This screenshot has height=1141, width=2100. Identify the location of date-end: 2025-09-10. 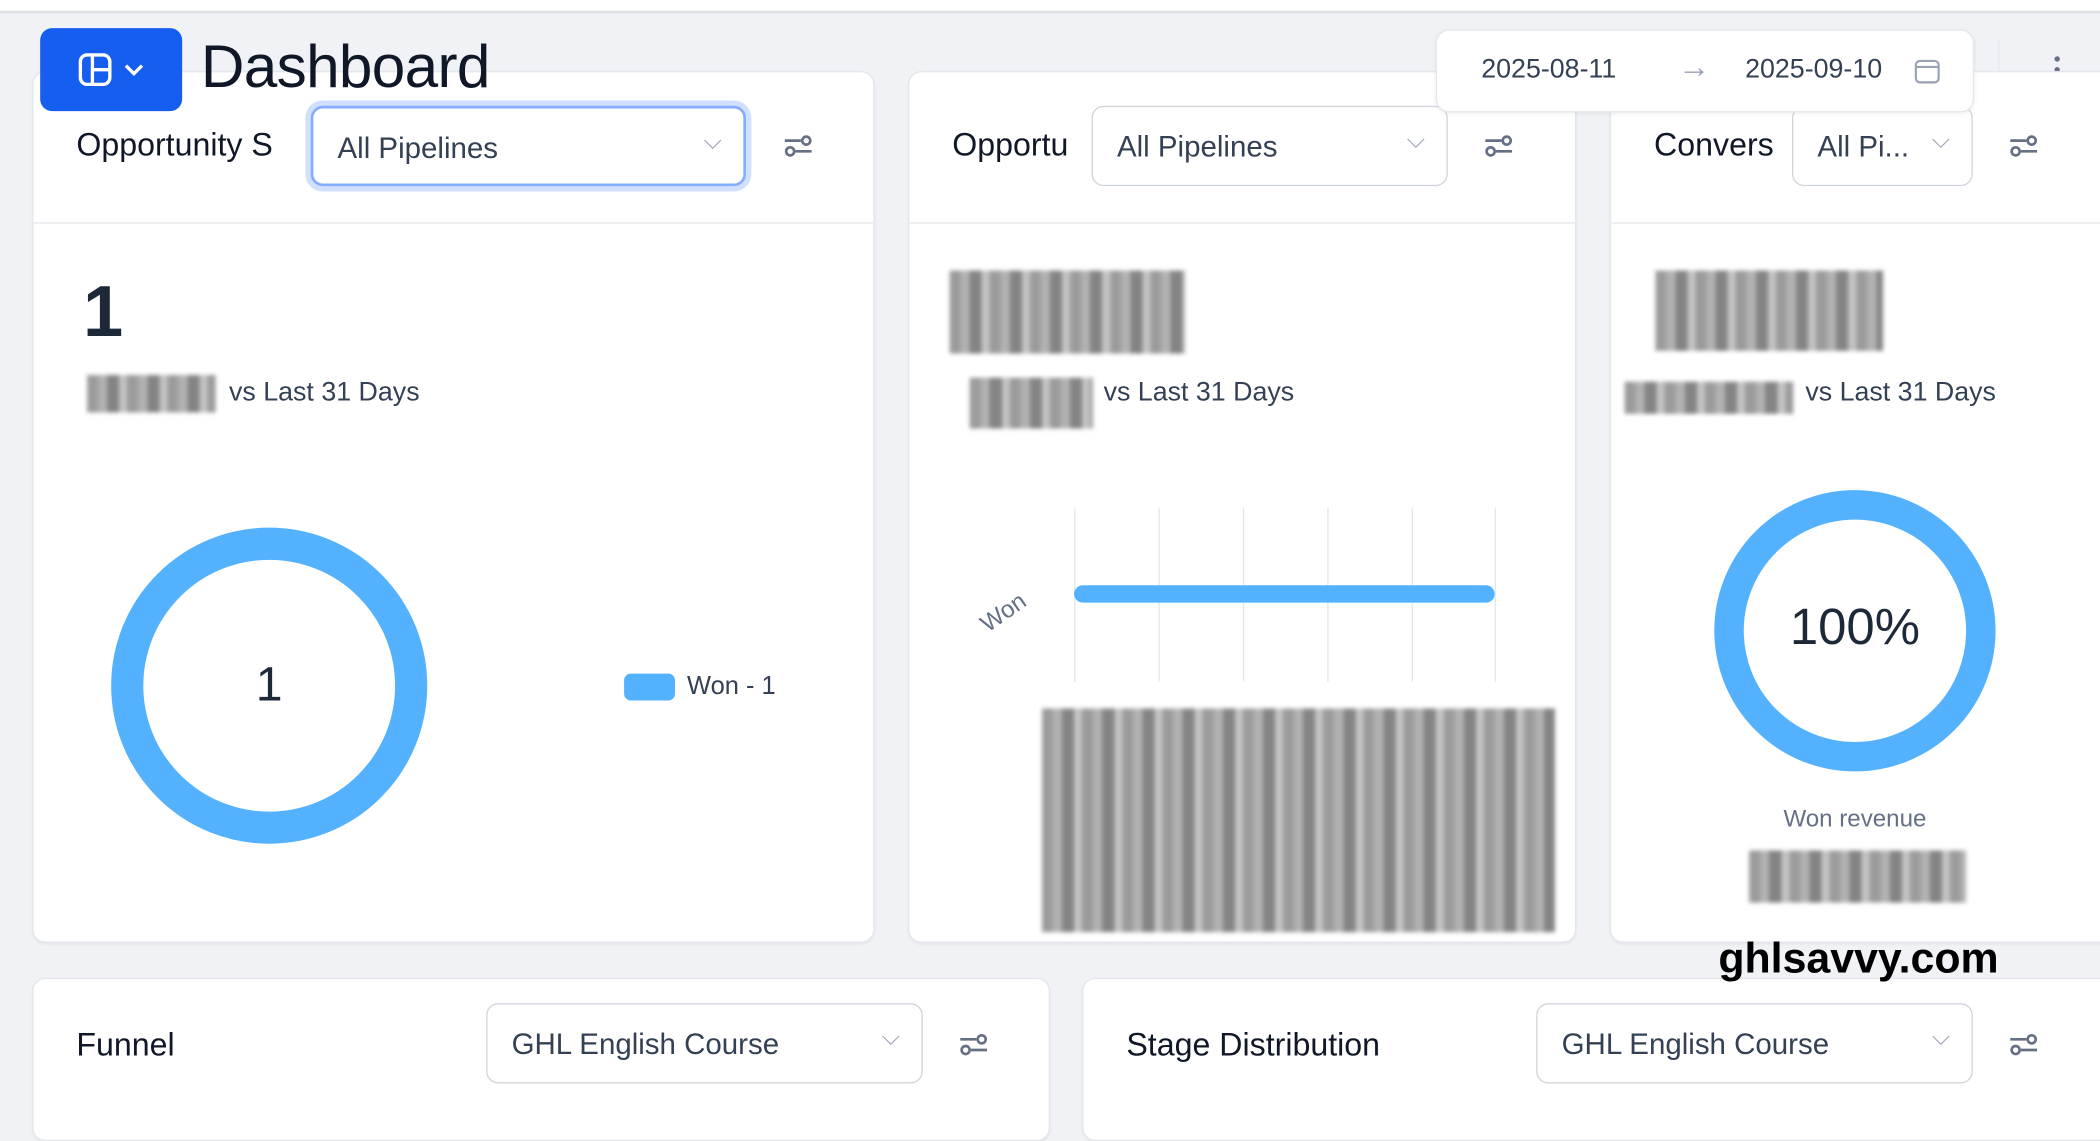
(1814, 69).